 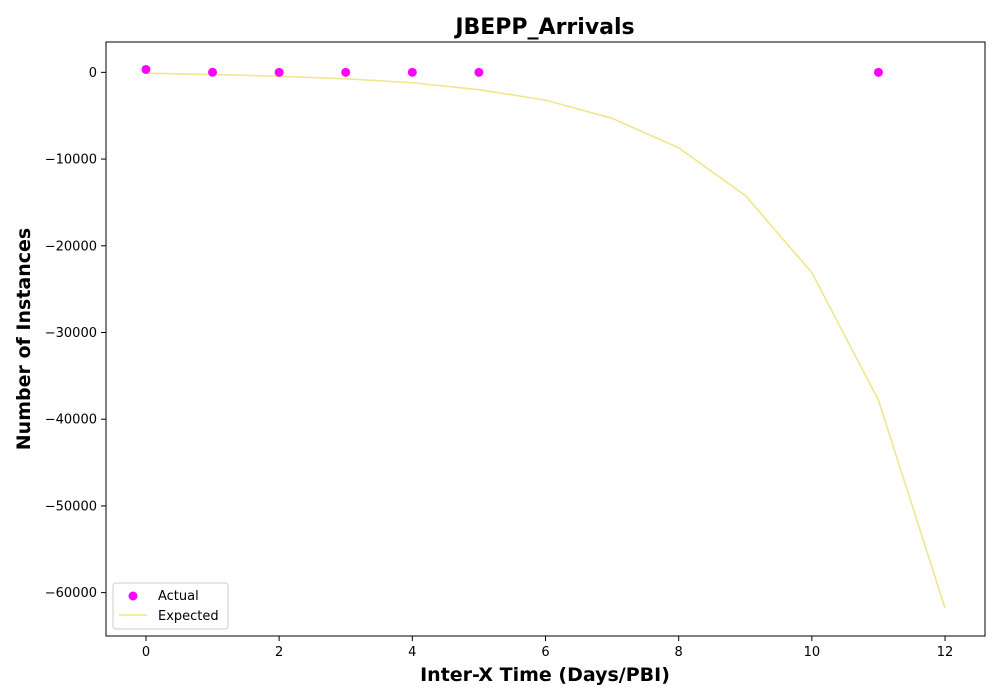 I want to click on y-axis-ticks: 0 −10000 −20000 −30000 −40000 −50000 −60000, so click(x=75, y=333).